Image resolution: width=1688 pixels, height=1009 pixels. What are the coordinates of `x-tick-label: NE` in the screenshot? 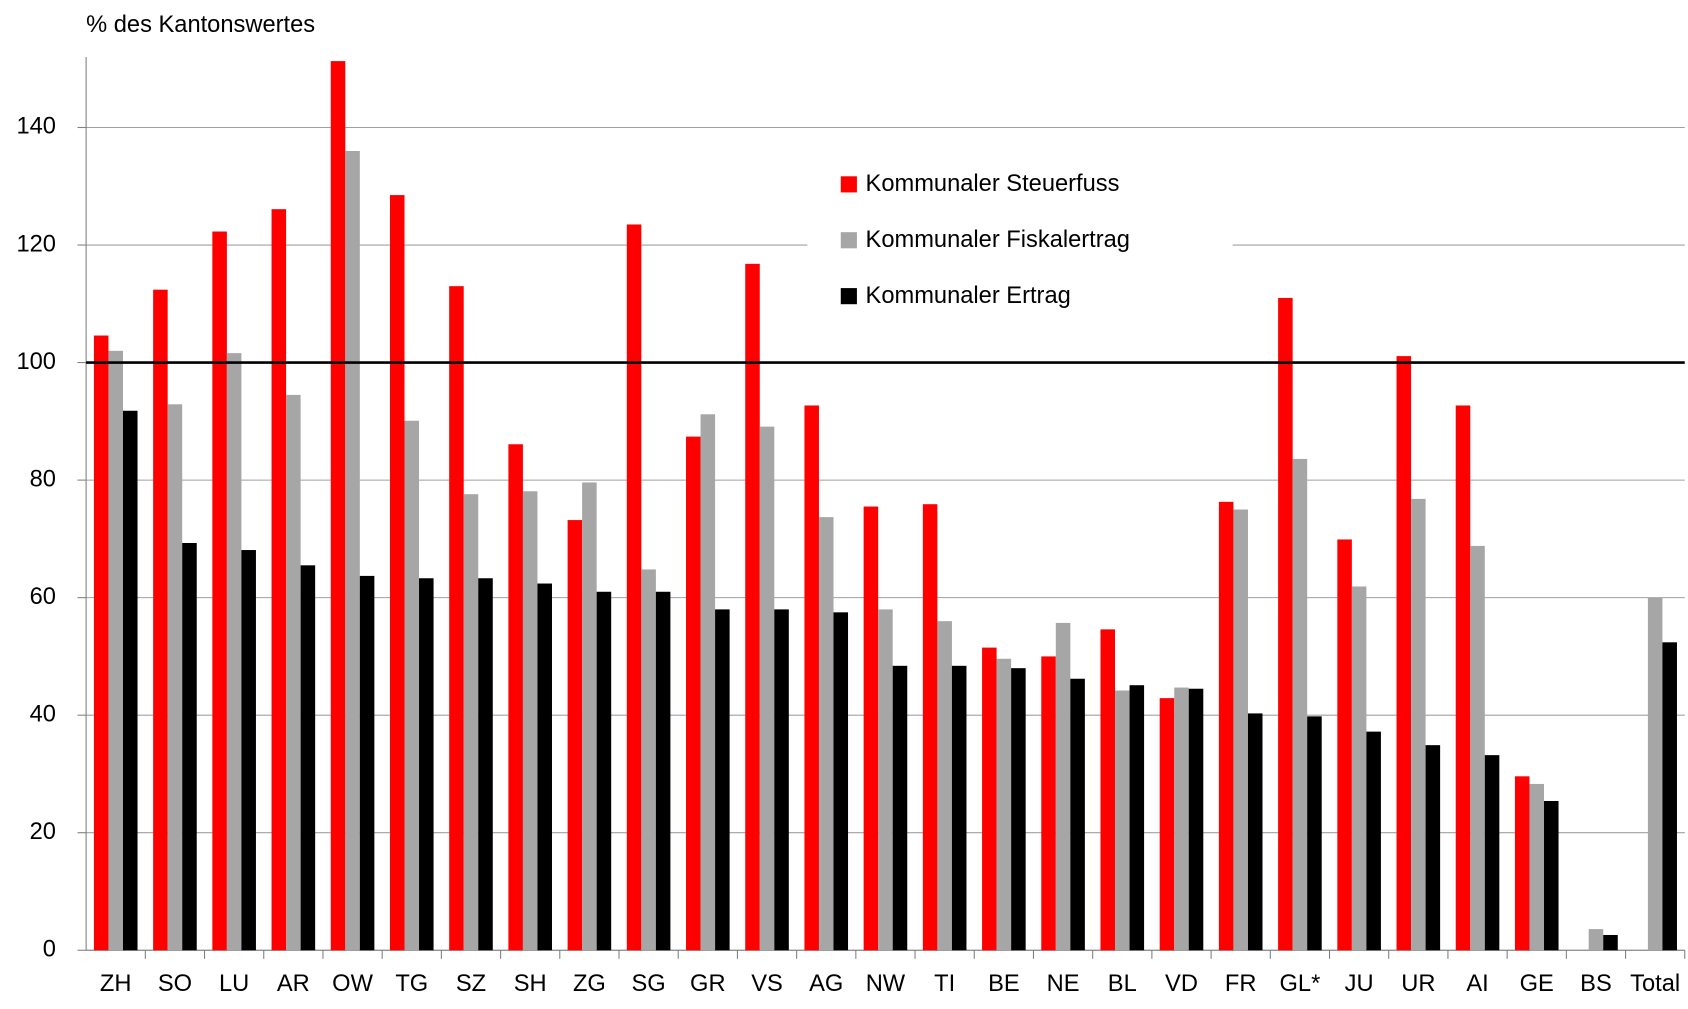 It's located at (1063, 984).